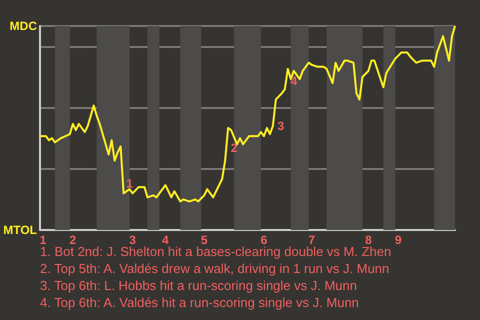  Describe the element at coordinates (43, 240) in the screenshot. I see `x-tick-label: 1` at that location.